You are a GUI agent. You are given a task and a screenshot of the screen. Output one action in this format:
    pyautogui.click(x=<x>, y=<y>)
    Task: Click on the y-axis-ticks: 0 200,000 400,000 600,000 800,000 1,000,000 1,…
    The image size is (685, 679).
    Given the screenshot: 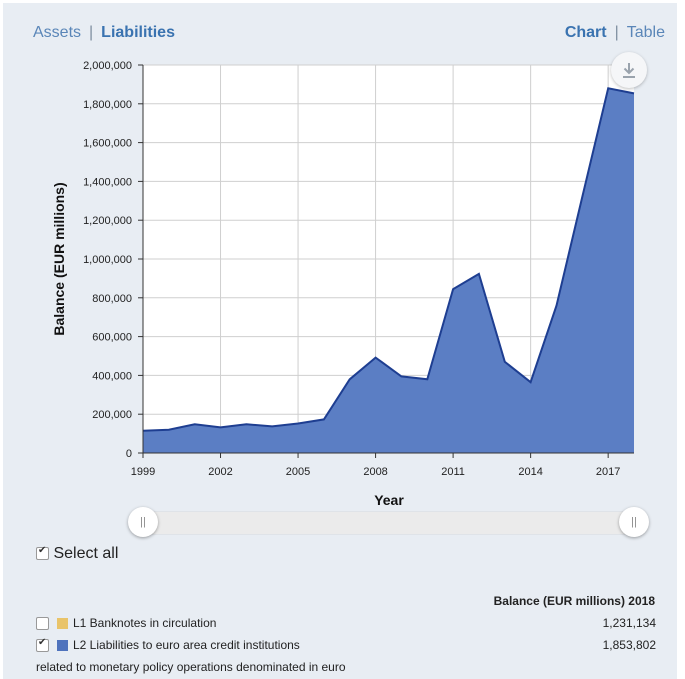 What is the action you would take?
    pyautogui.click(x=113, y=260)
    